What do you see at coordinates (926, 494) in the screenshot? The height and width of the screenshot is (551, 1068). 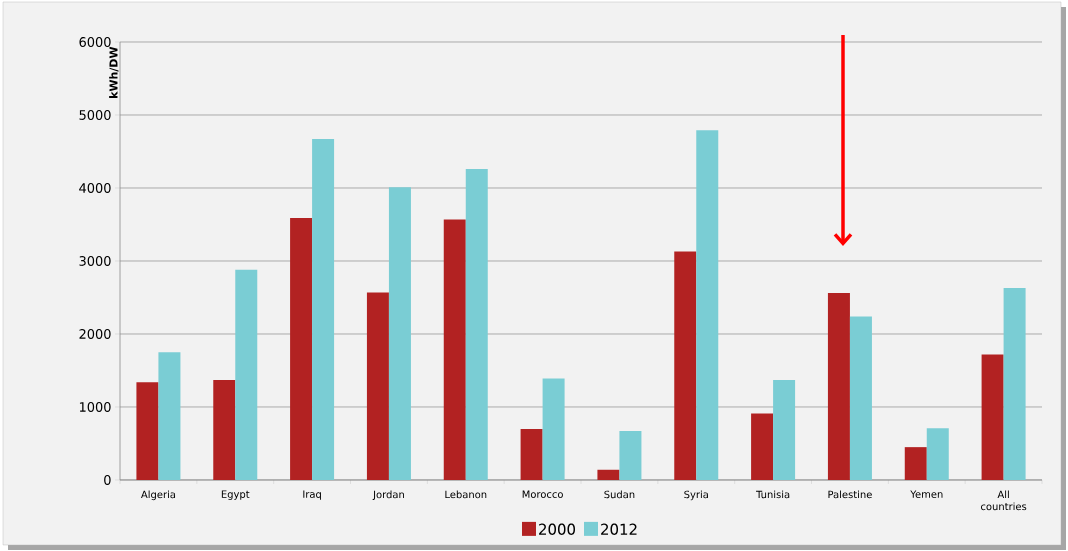 I see `x-tick-label: Yemen` at bounding box center [926, 494].